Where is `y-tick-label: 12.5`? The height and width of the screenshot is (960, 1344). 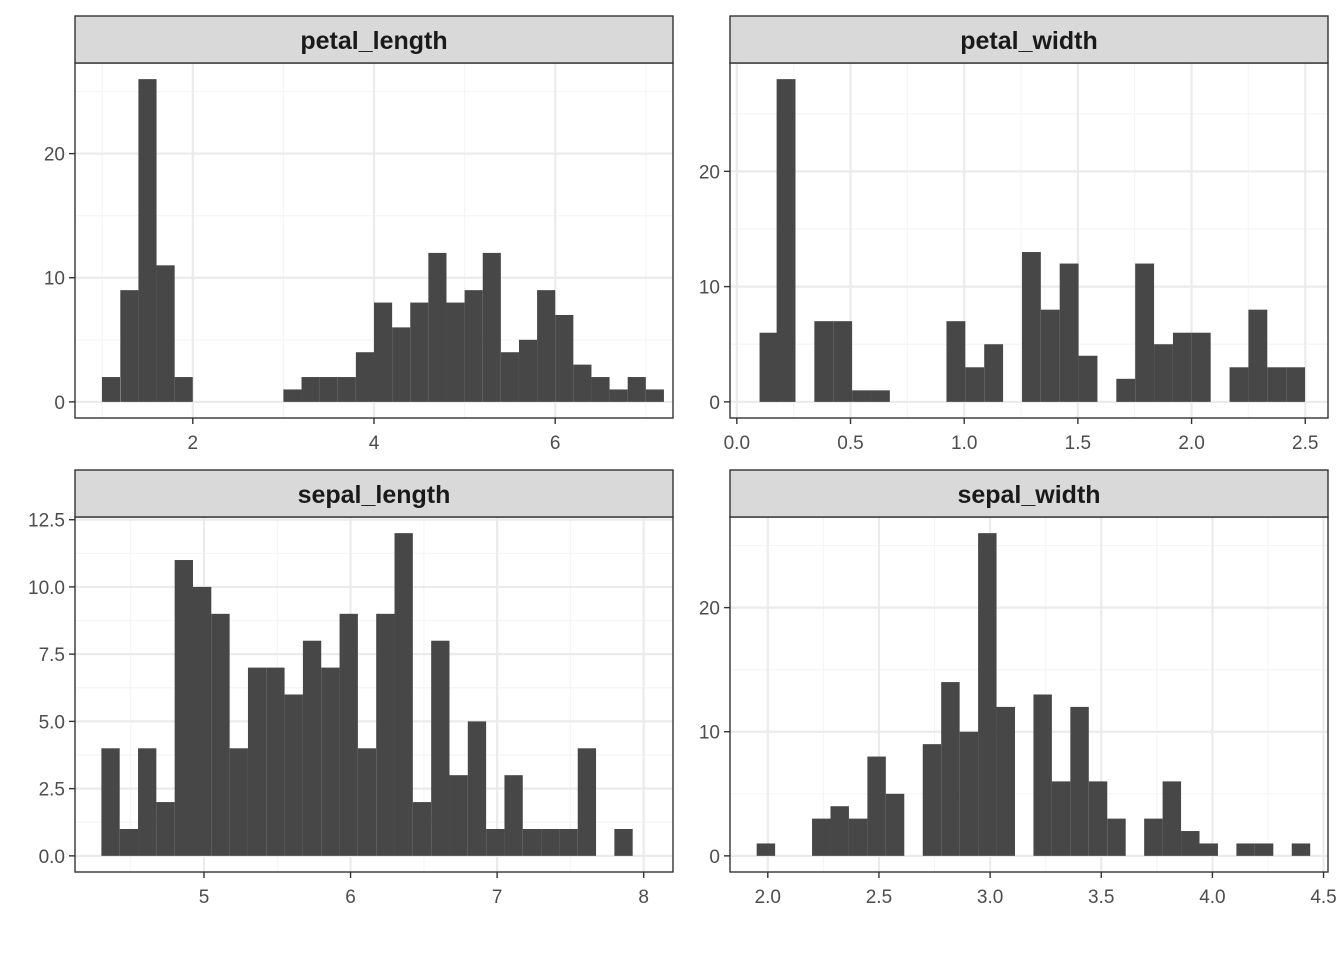
y-tick-label: 12.5 is located at coordinates (46, 521).